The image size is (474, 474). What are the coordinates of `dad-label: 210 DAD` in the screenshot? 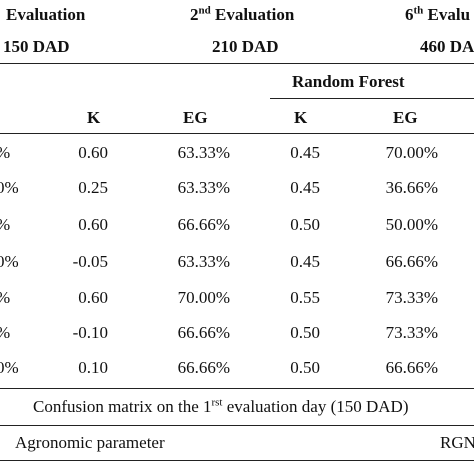 It's located at (245, 46).